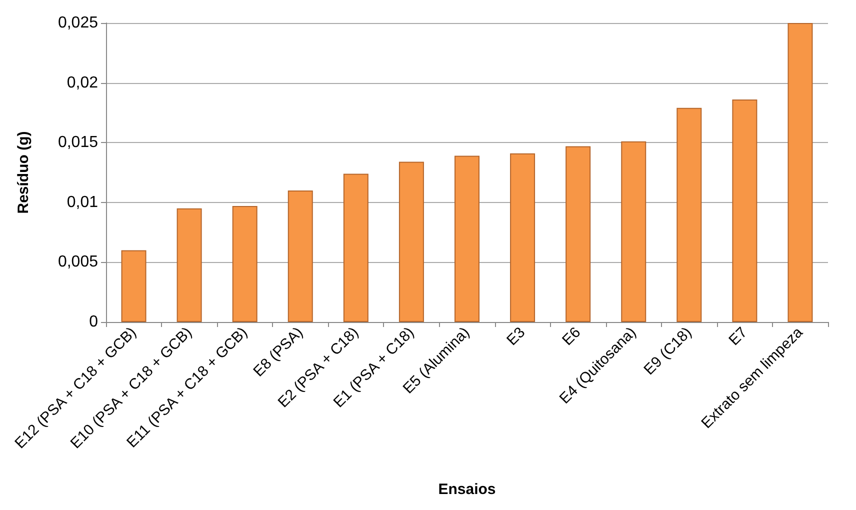 The height and width of the screenshot is (510, 856). I want to click on y-tick-label: 0,01, so click(82, 202).